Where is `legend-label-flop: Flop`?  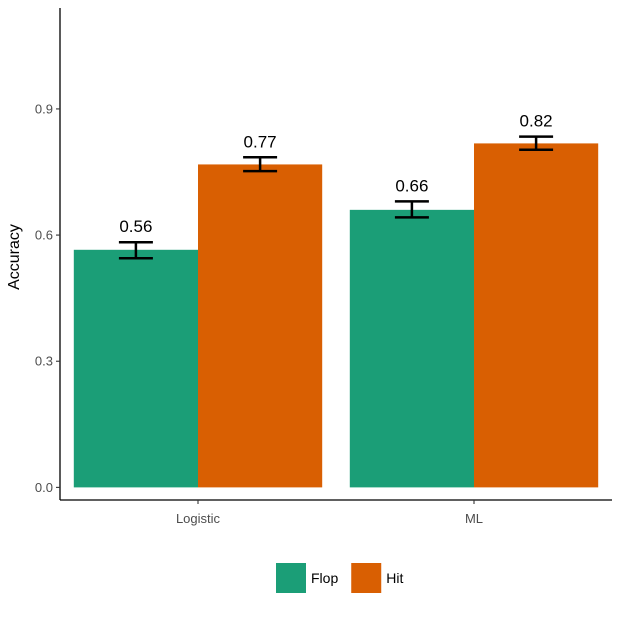 legend-label-flop: Flop is located at coordinates (324, 578).